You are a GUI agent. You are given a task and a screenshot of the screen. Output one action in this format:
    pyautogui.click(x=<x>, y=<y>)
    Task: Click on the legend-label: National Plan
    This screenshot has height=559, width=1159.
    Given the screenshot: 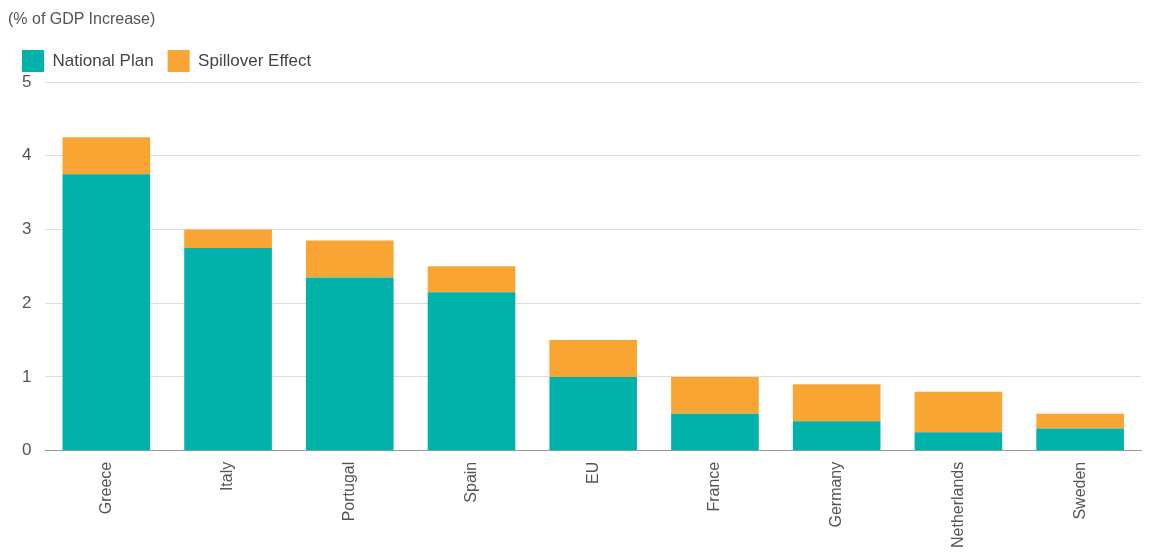 What is the action you would take?
    pyautogui.click(x=103, y=60)
    